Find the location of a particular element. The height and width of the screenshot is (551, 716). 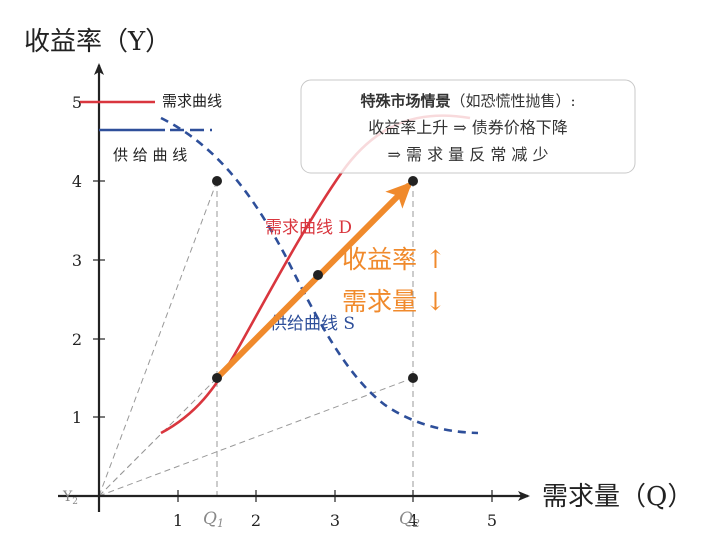

callout-title: 特殊市场情景（如恐慌性抛售）: is located at coordinates (467, 101).